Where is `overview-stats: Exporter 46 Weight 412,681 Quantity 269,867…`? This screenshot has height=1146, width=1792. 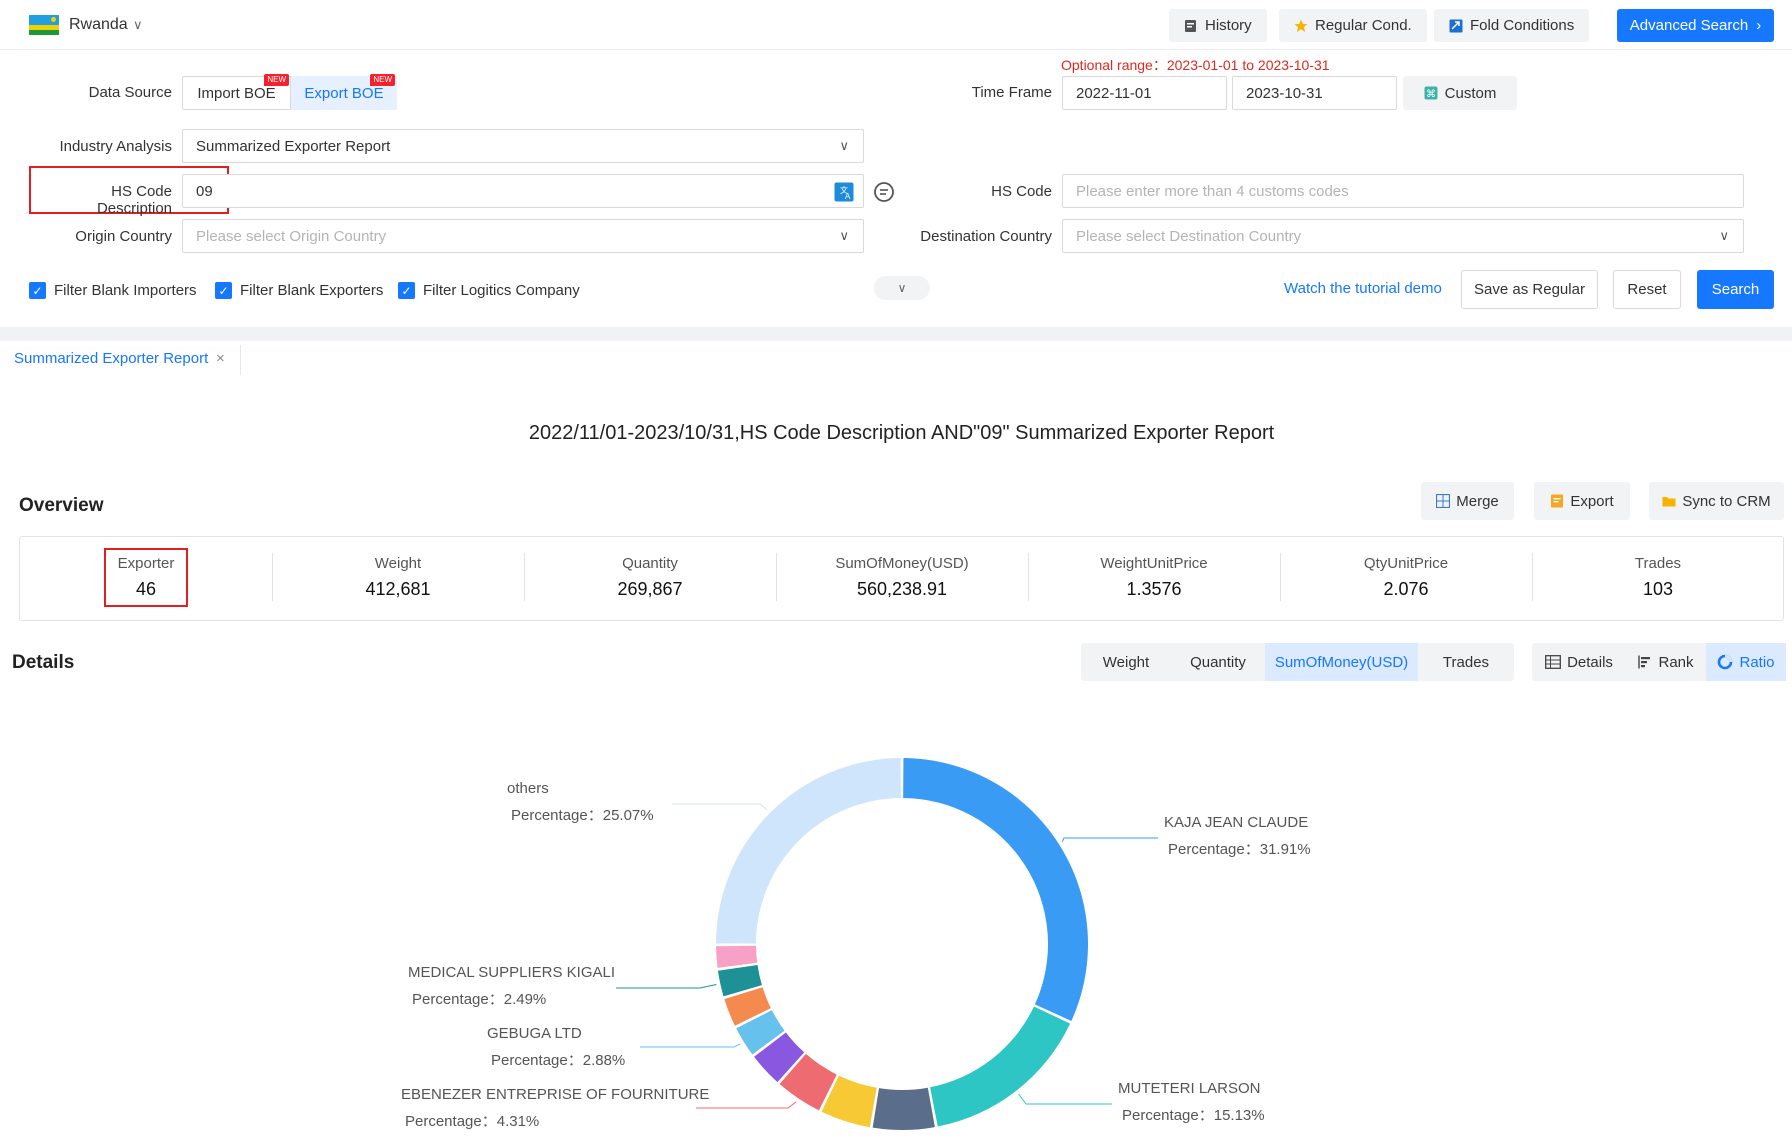 overview-stats: Exporter 46 Weight 412,681 Quantity 269,867… is located at coordinates (901, 578).